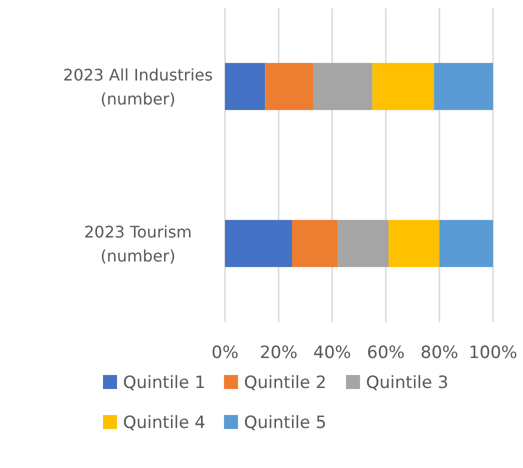 This screenshot has height=468, width=523. What do you see at coordinates (164, 423) in the screenshot?
I see `legend-label: Quintile 4` at bounding box center [164, 423].